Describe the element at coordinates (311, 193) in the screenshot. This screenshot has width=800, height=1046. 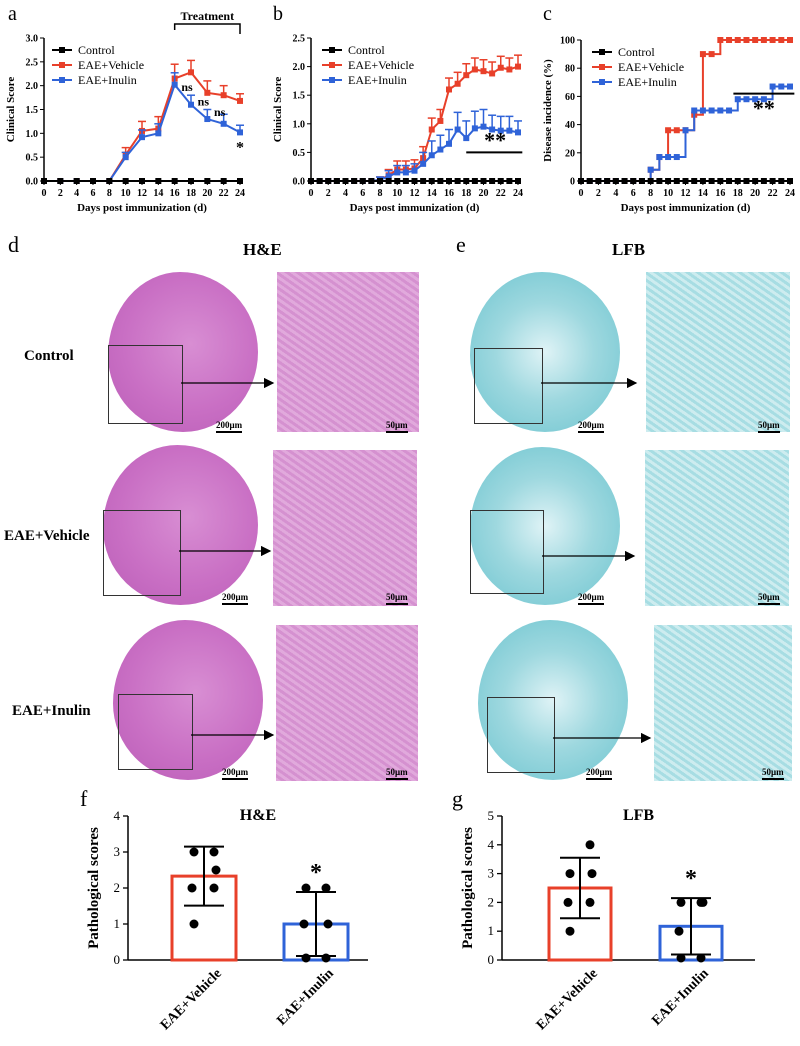
I see `x-tick-label: 0` at that location.